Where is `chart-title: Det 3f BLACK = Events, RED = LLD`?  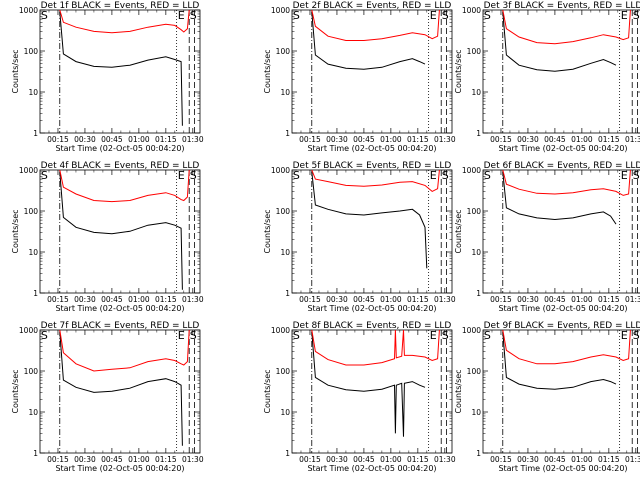
chart-title: Det 3f BLACK = Events, RED = LLD is located at coordinates (562, 6).